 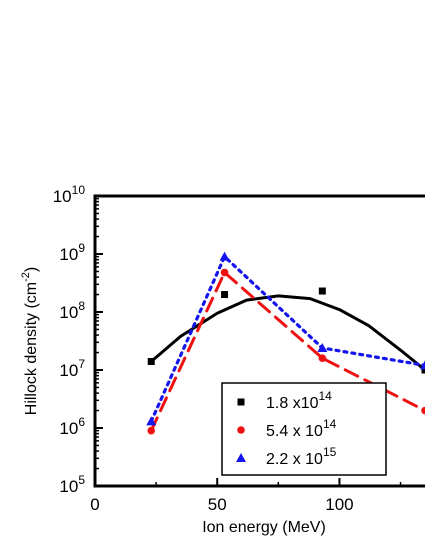 What do you see at coordinates (339, 504) in the screenshot?
I see `x-tick-label: 100` at bounding box center [339, 504].